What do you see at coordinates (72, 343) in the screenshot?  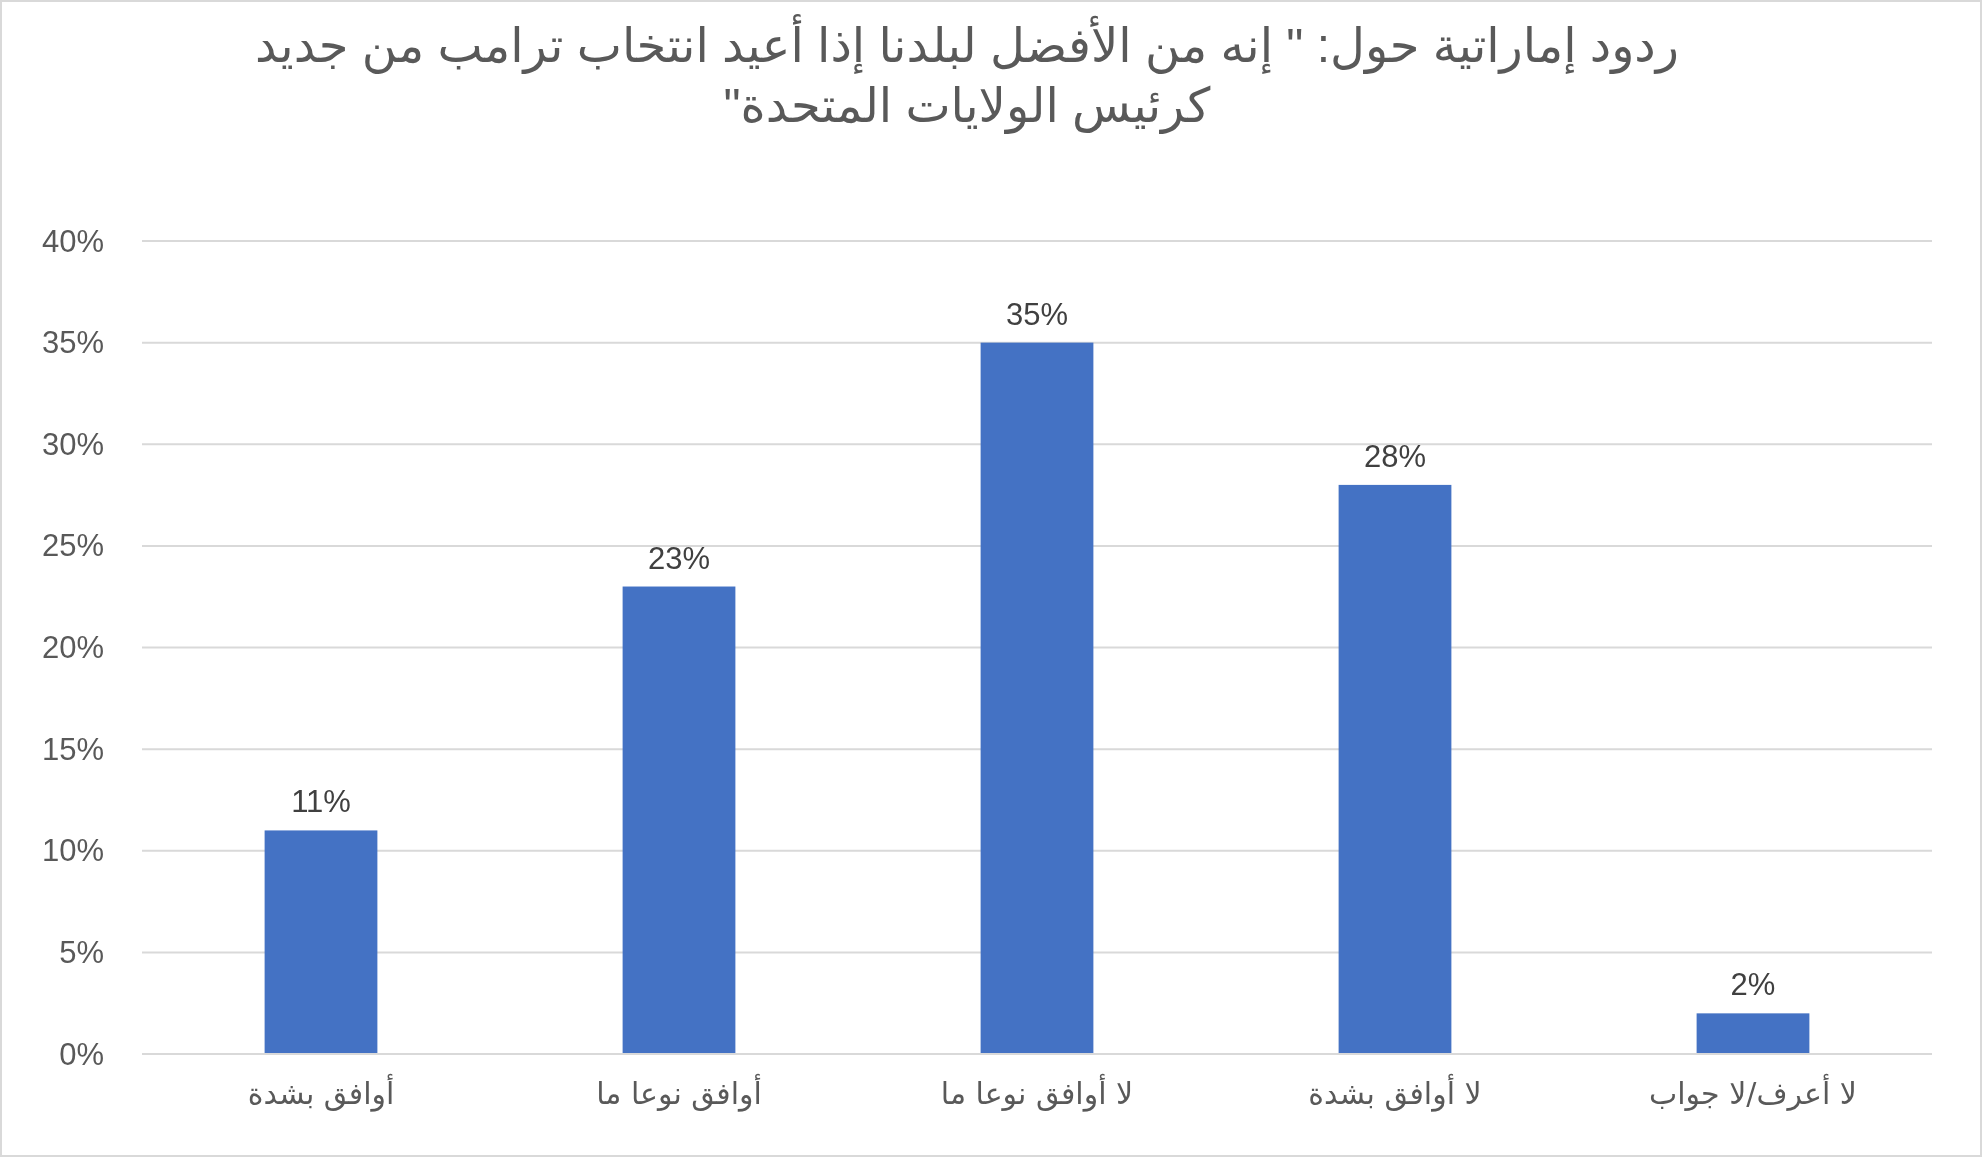 I see `y-tick-label: 35%` at bounding box center [72, 343].